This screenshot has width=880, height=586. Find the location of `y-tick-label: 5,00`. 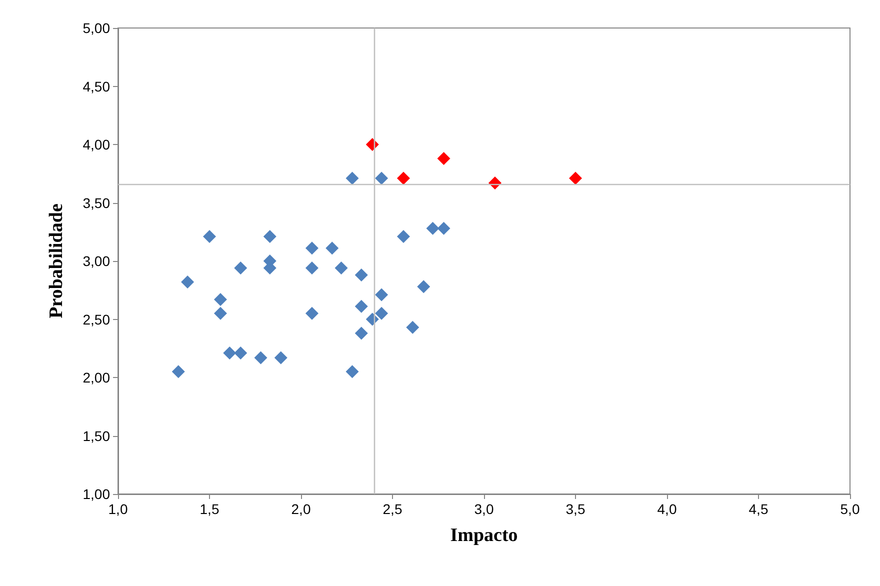

y-tick-label: 5,00 is located at coordinates (96, 28).